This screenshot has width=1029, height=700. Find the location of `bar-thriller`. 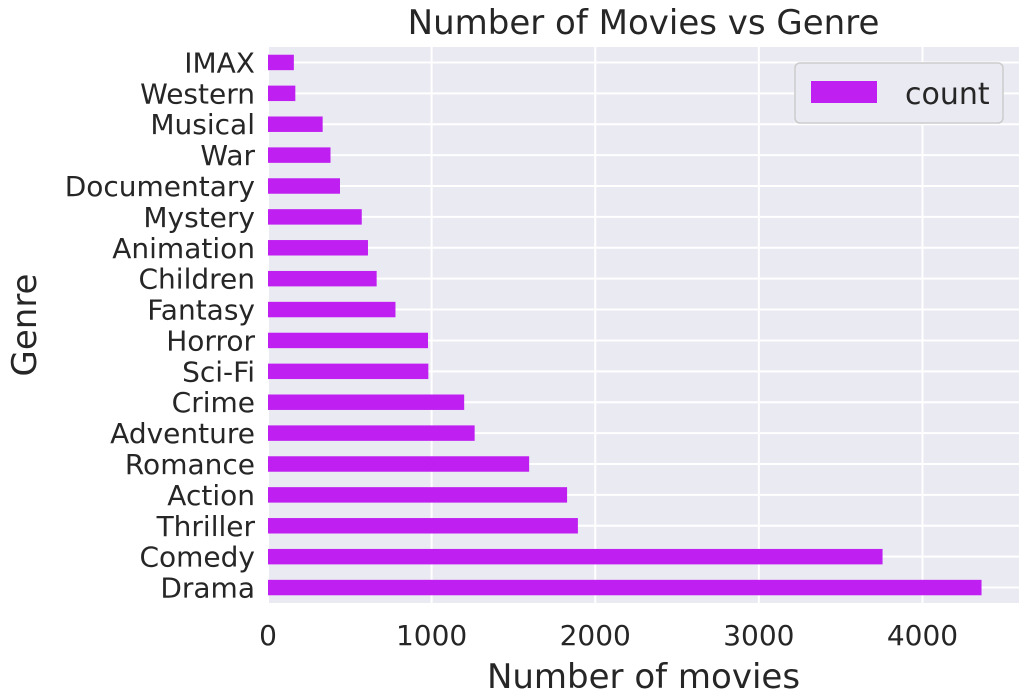

bar-thriller is located at coordinates (423, 526).